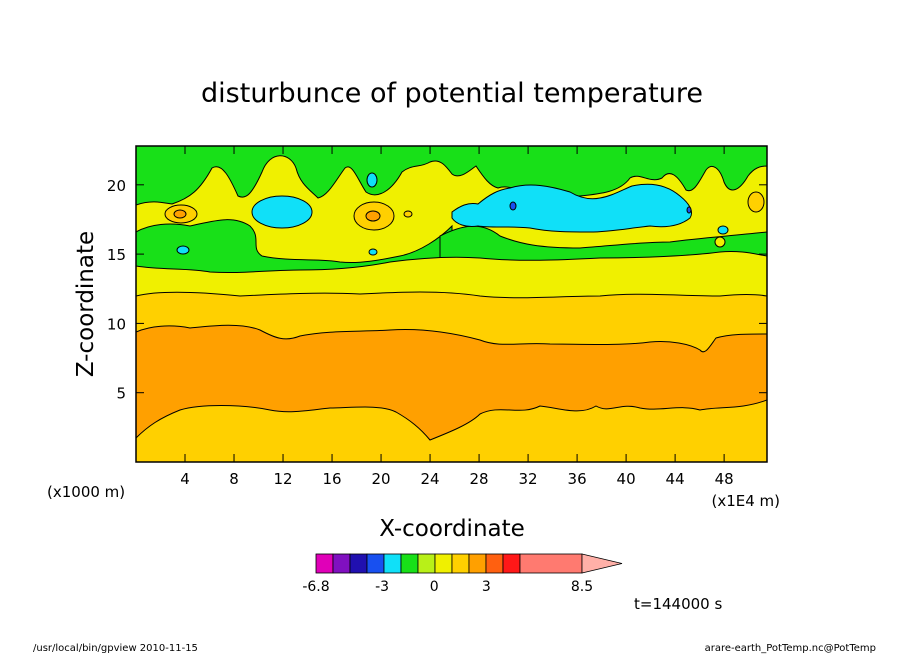  Describe the element at coordinates (430, 479) in the screenshot. I see `x-tick-label: 24` at that location.